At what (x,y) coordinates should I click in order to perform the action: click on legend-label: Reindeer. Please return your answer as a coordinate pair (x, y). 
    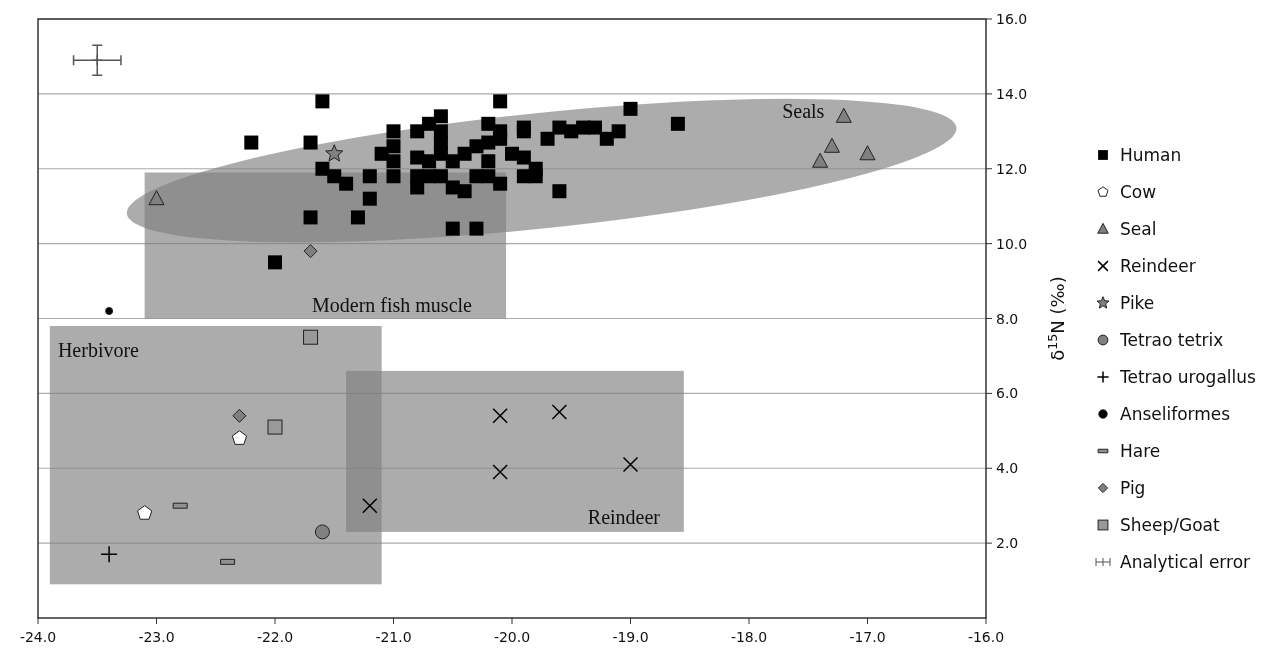
    Looking at the image, I should click on (1158, 266).